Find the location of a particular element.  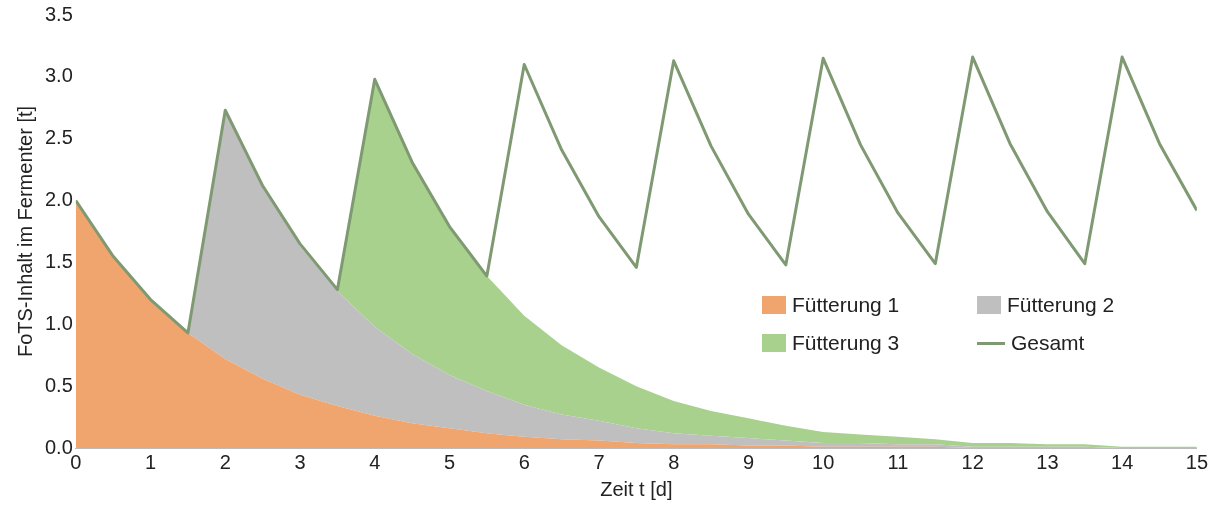

y-tick-label: 1.0 is located at coordinates (58, 322).